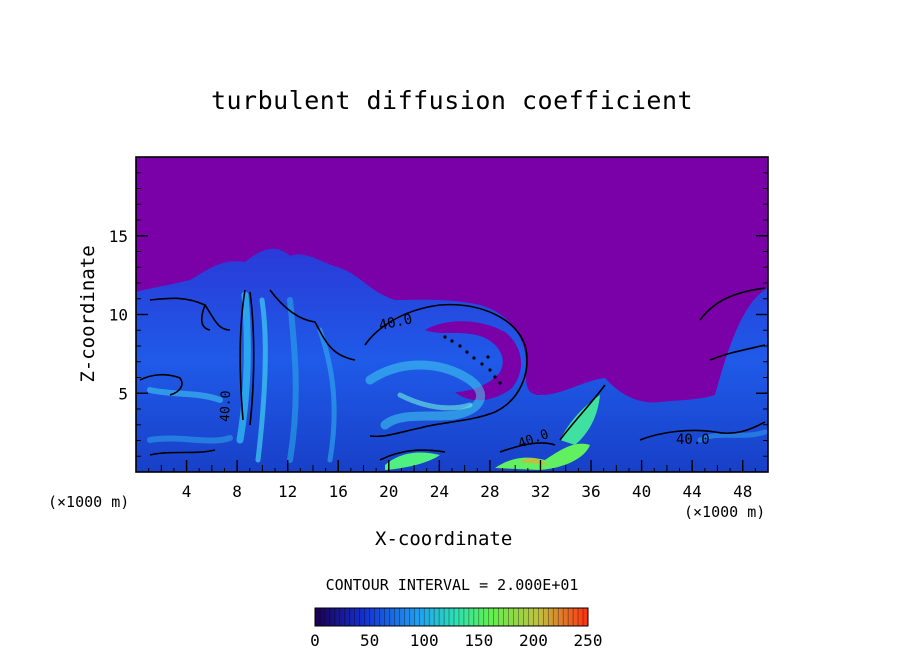 The image size is (904, 654). What do you see at coordinates (533, 640) in the screenshot?
I see `colorbar-tick-label: 200` at bounding box center [533, 640].